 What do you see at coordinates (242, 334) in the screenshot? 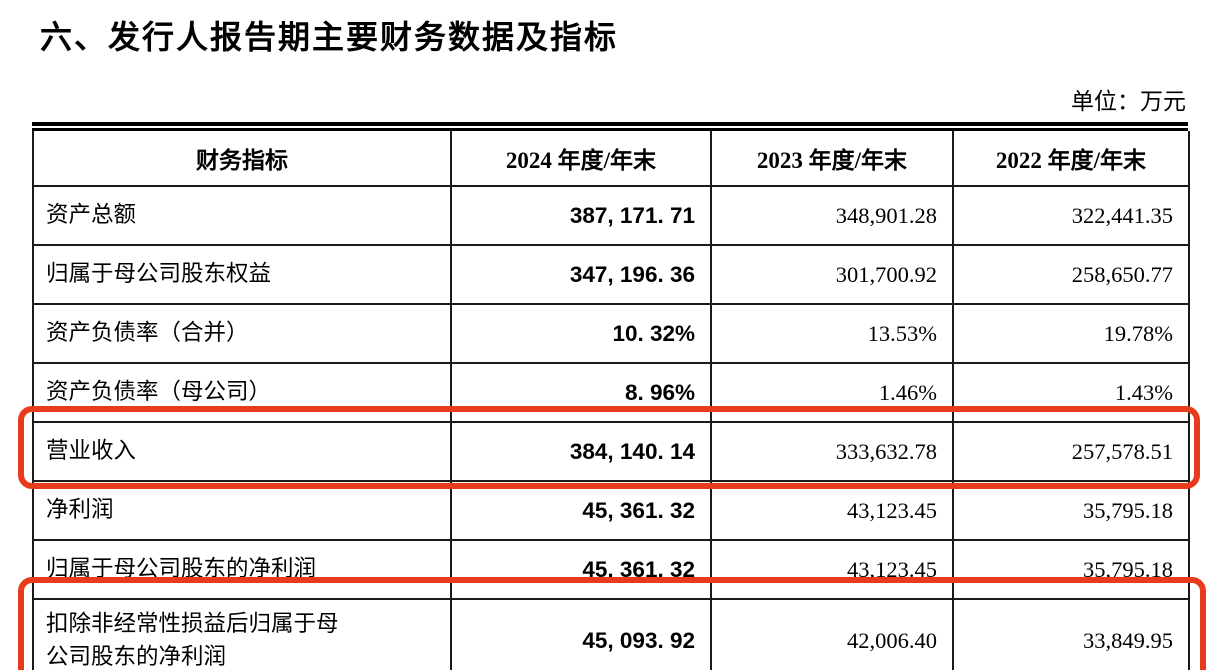
I see `row-label: 资产负债率（合并）` at bounding box center [242, 334].